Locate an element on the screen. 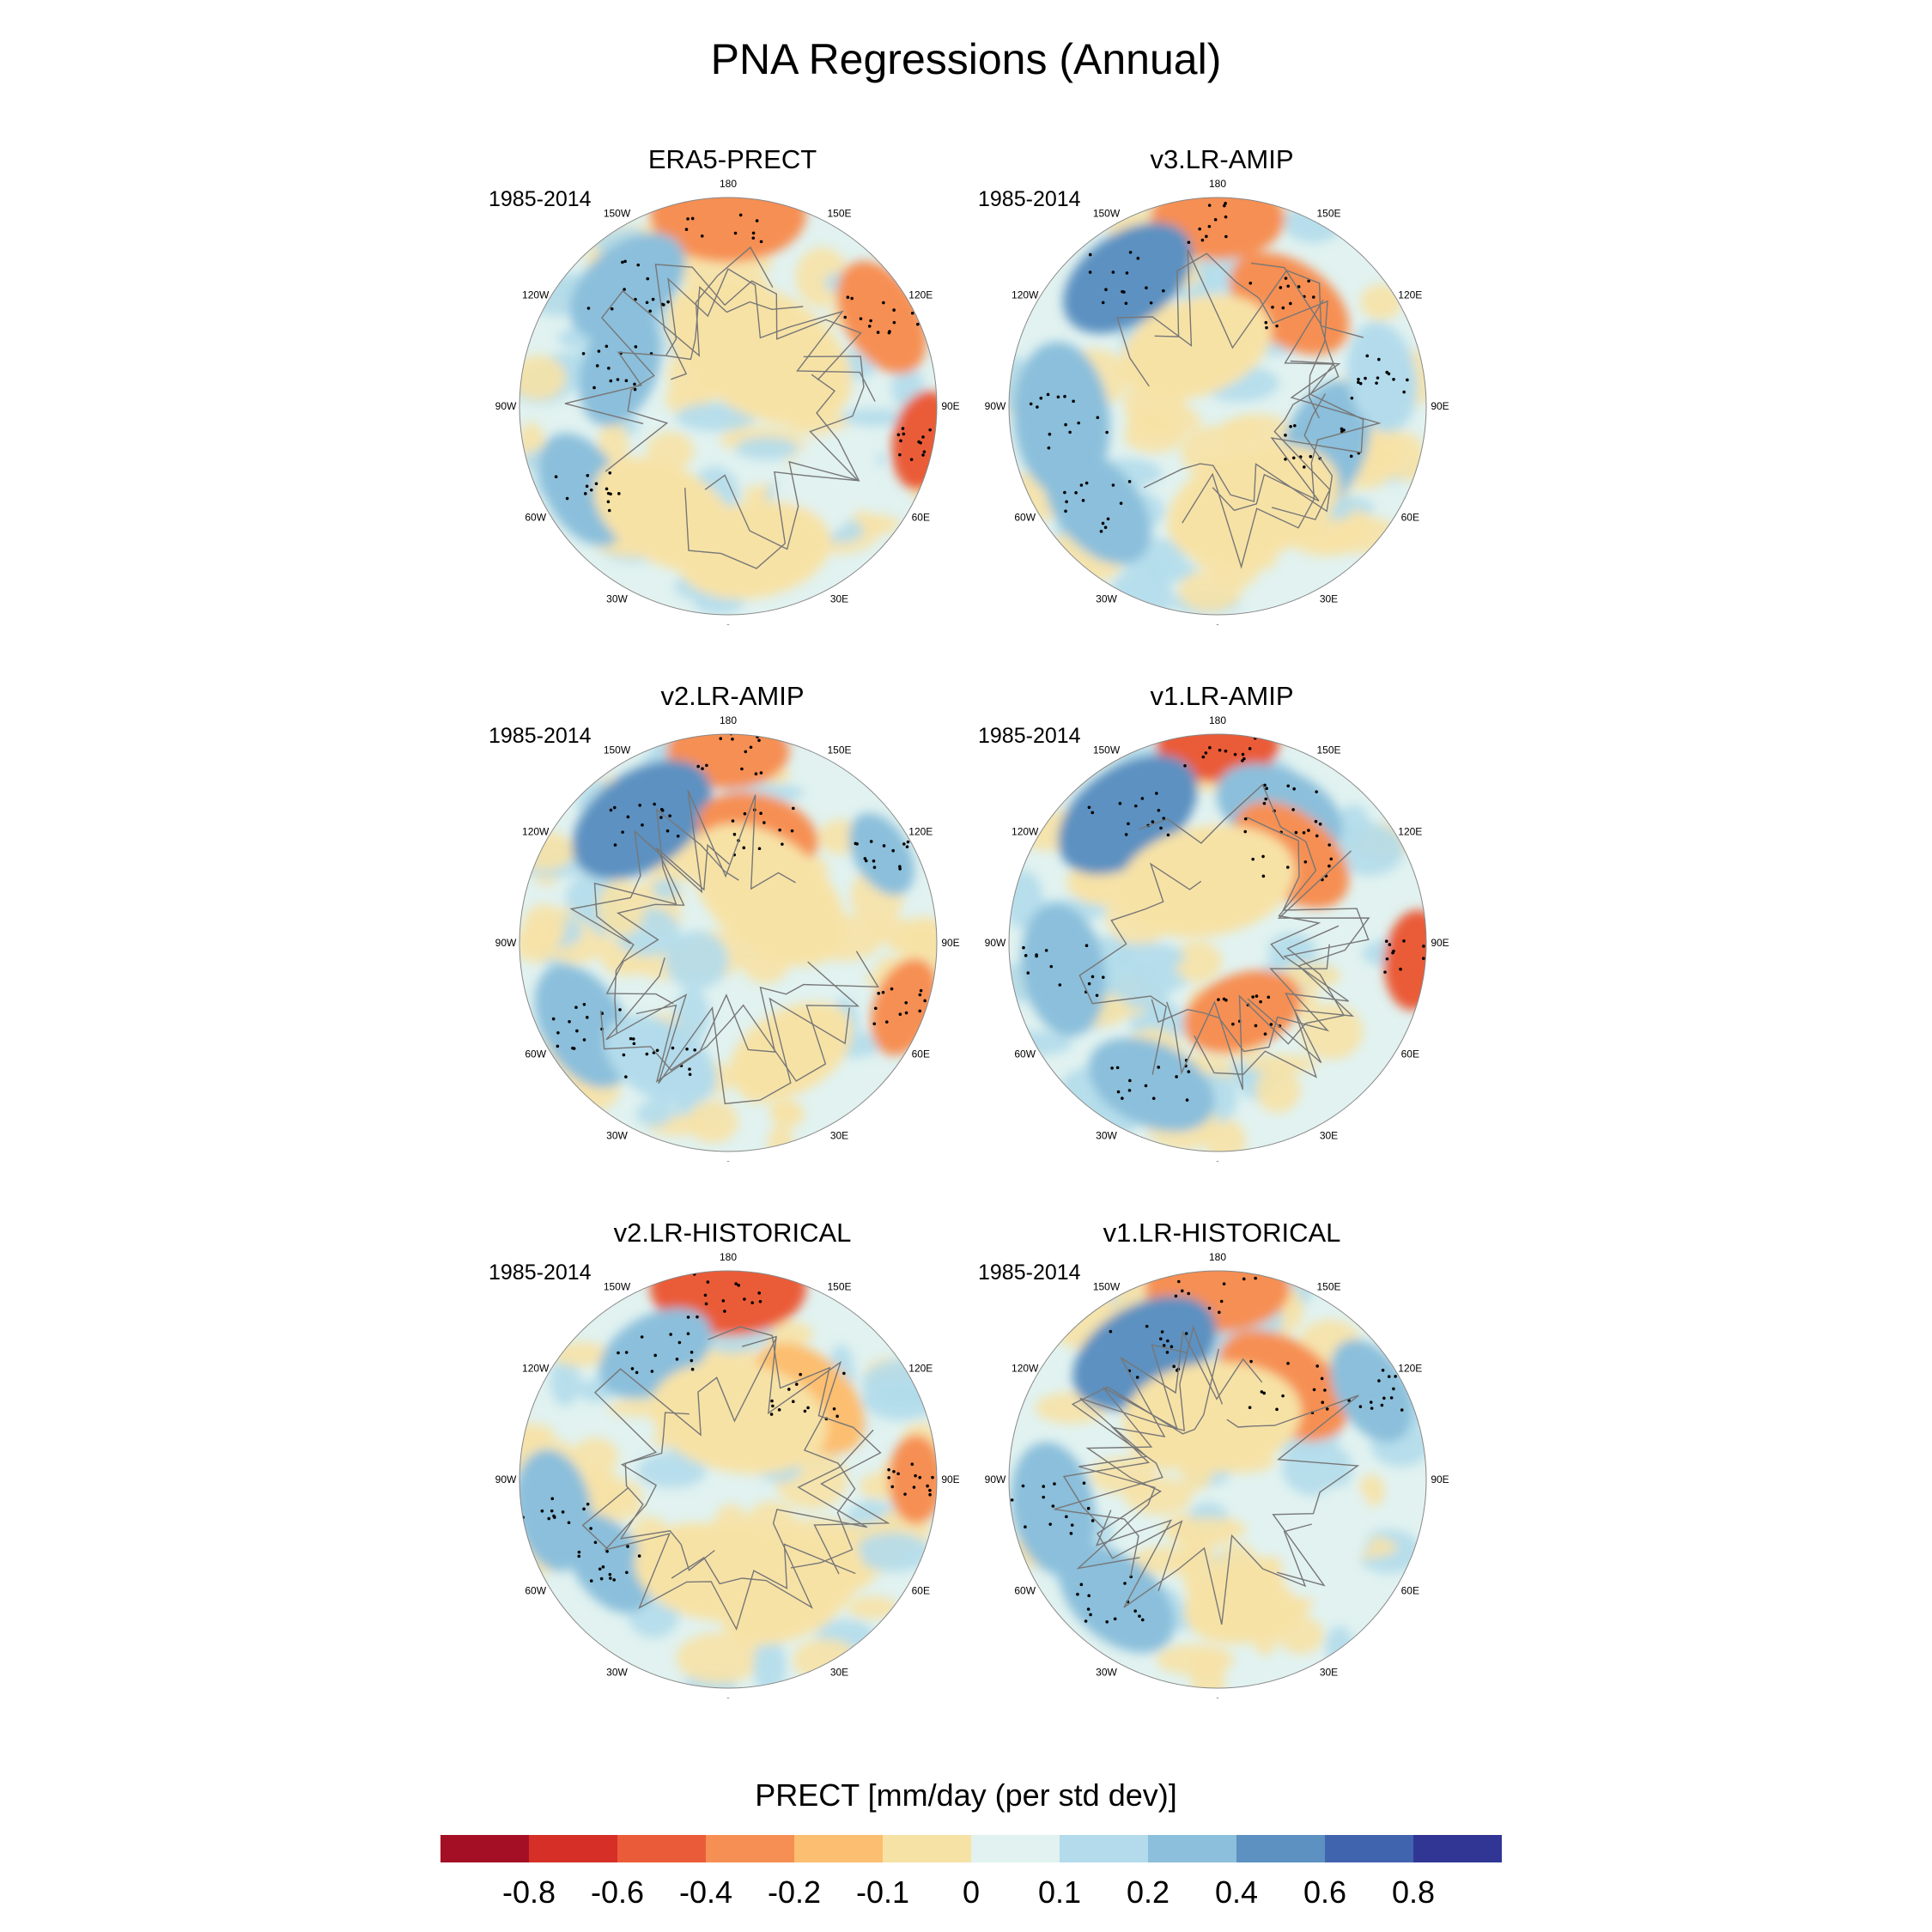 Image resolution: width=1932 pixels, height=1932 pixels. longitude-label: 90W is located at coordinates (995, 1479).